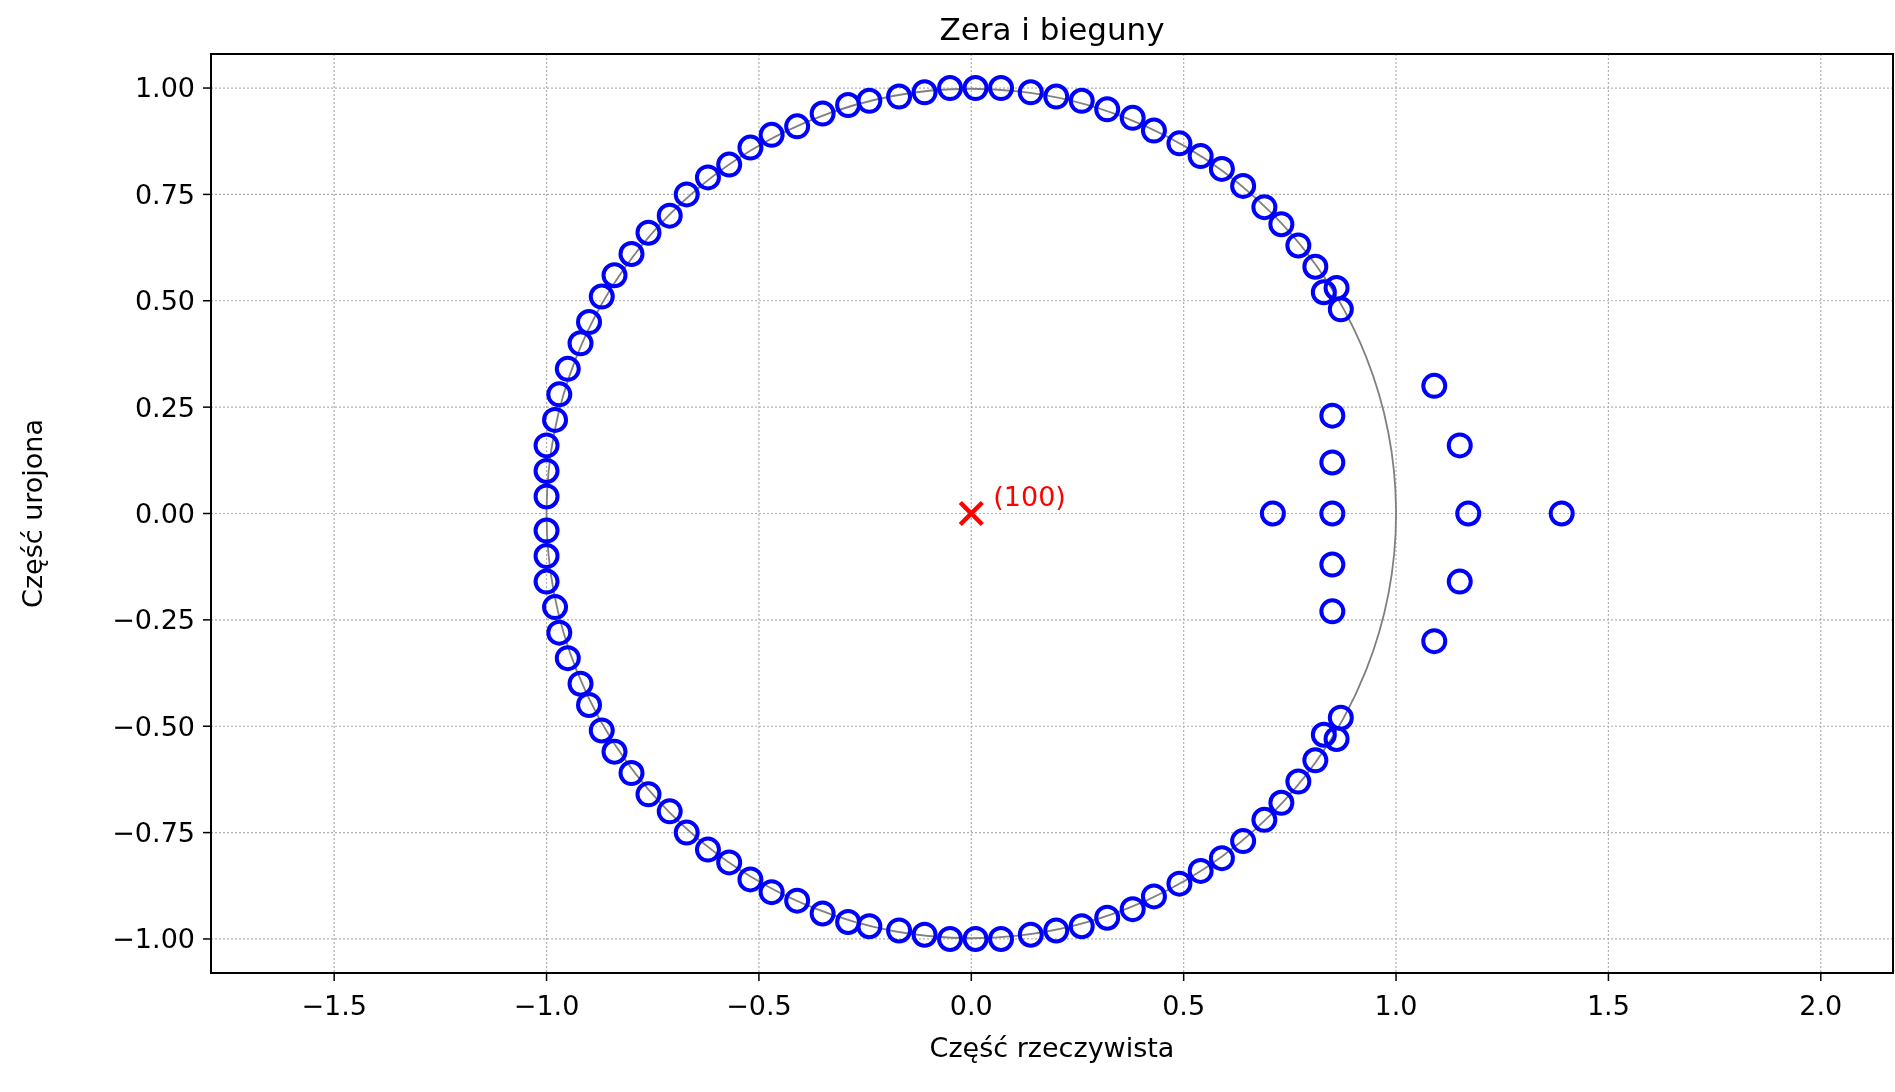 This screenshot has width=1895, height=1092. What do you see at coordinates (1184, 1005) in the screenshot?
I see `x-tick-label: 0.5` at bounding box center [1184, 1005].